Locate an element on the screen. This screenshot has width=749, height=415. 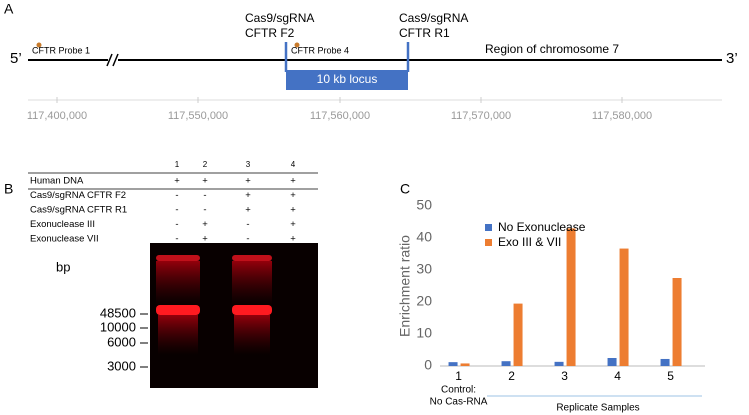
size-unit: bp is located at coordinates (63, 266).